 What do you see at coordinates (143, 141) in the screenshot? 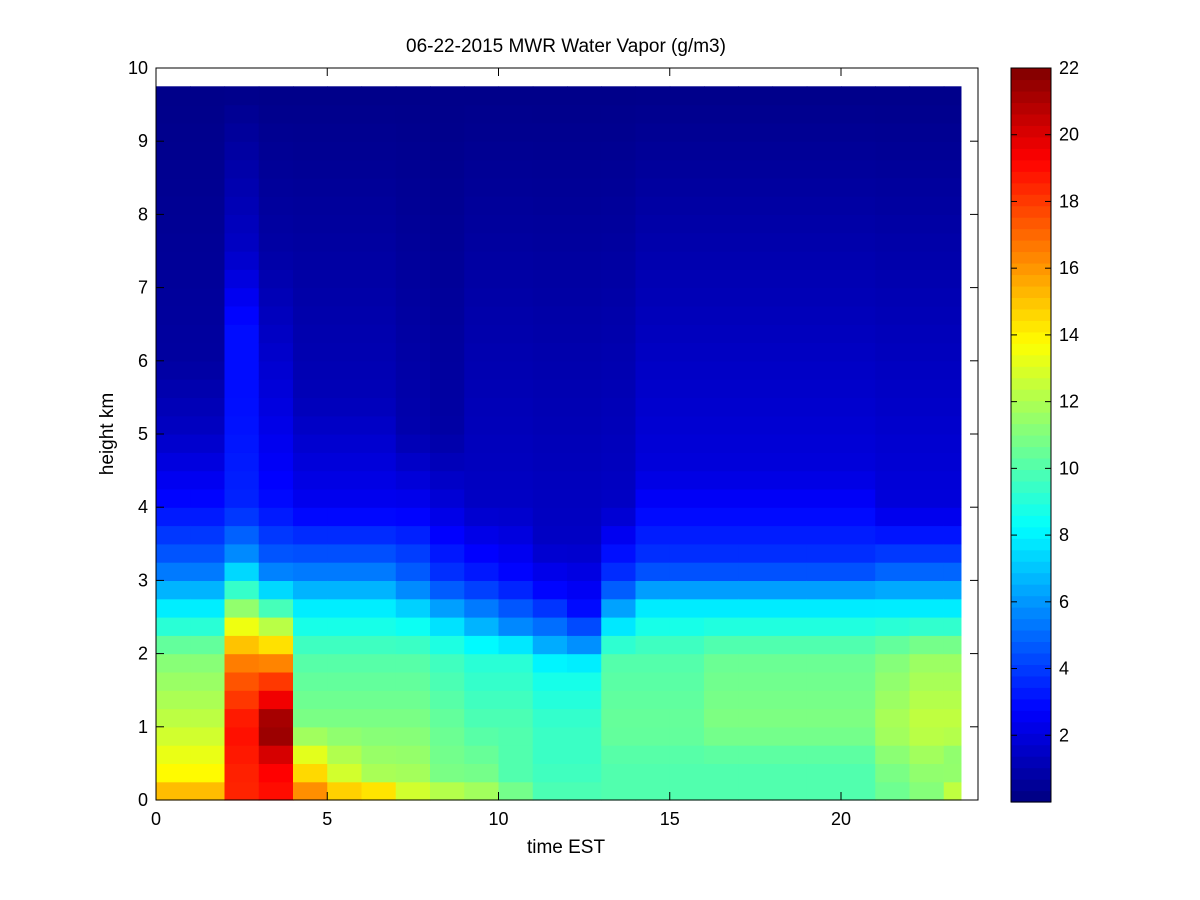
I see `y-tick-label: 9` at bounding box center [143, 141].